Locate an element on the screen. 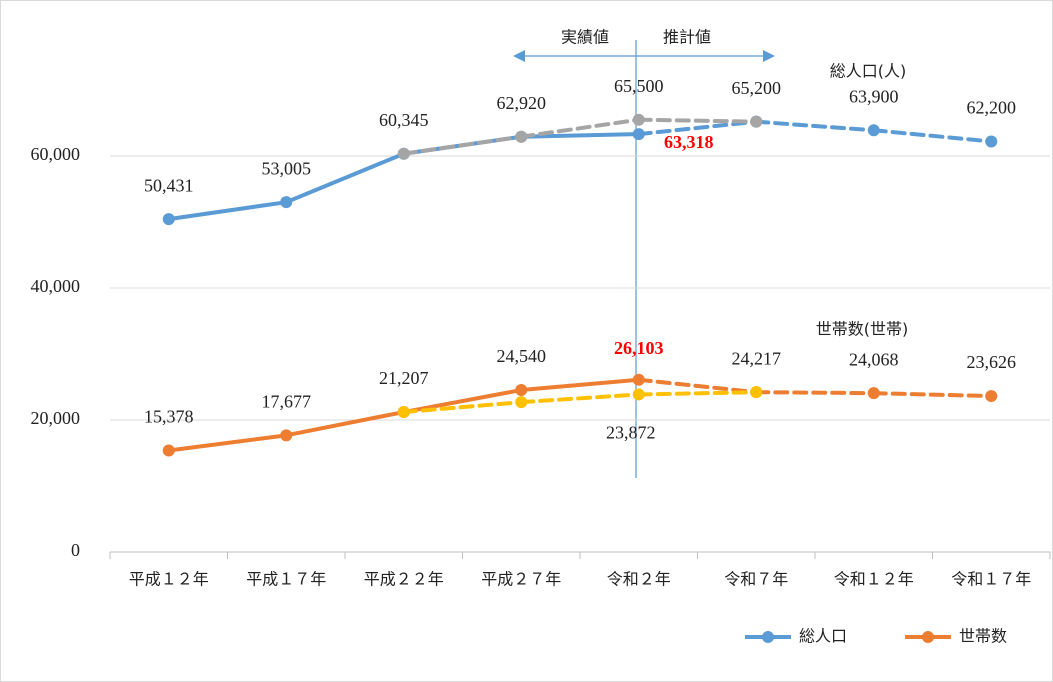 This screenshot has width=1053, height=682. value-label: 24,068 is located at coordinates (874, 359).